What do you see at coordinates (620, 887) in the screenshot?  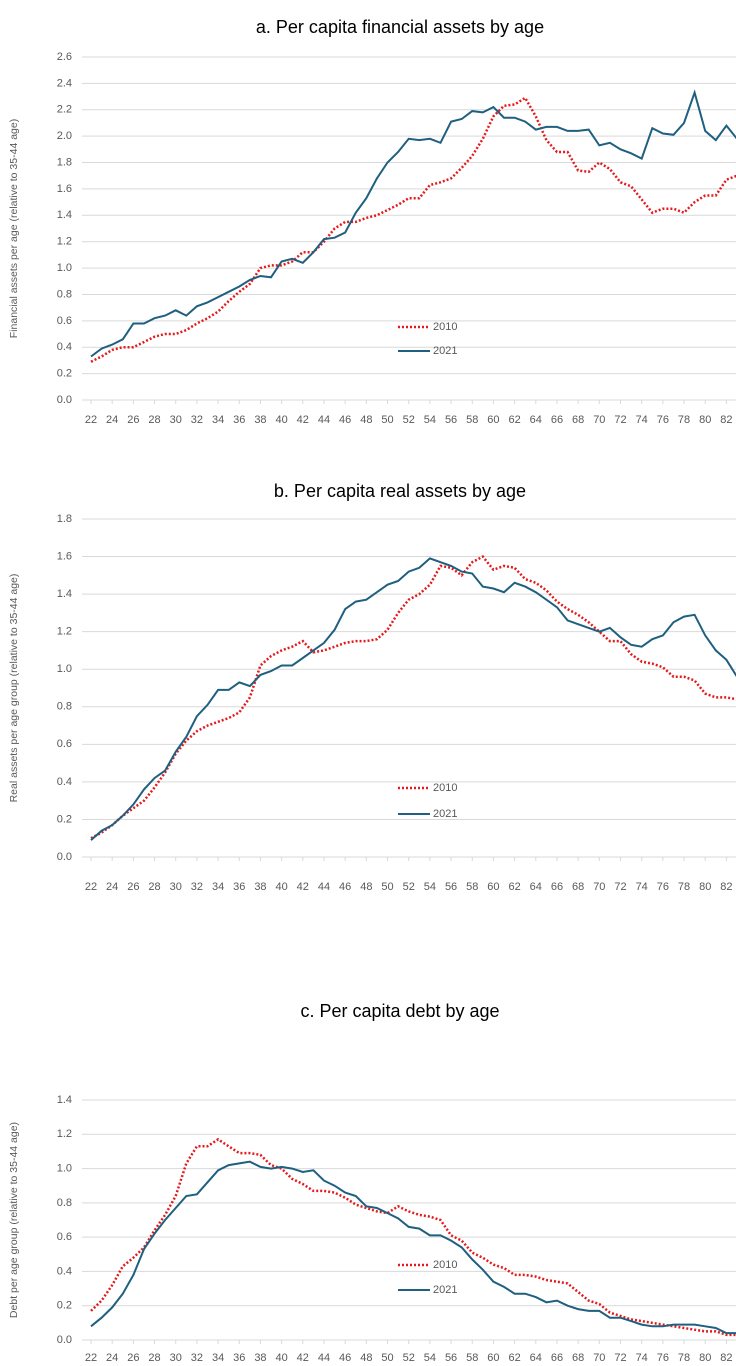 I see `x-tick-label: 72` at bounding box center [620, 887].